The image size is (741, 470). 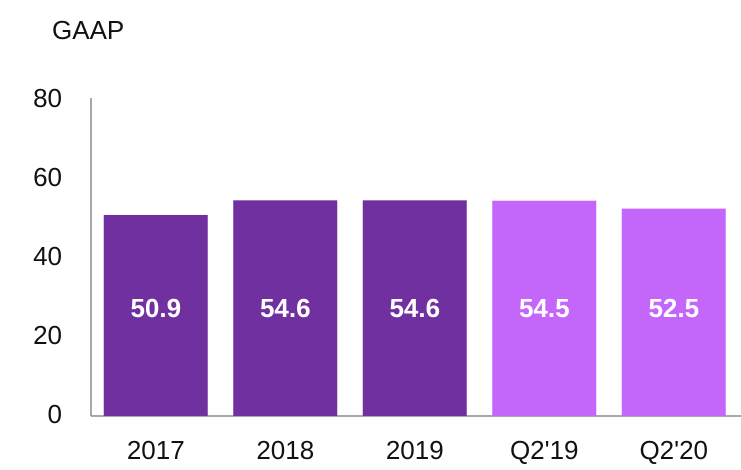 I want to click on y-tick-label: 60, so click(x=47, y=177).